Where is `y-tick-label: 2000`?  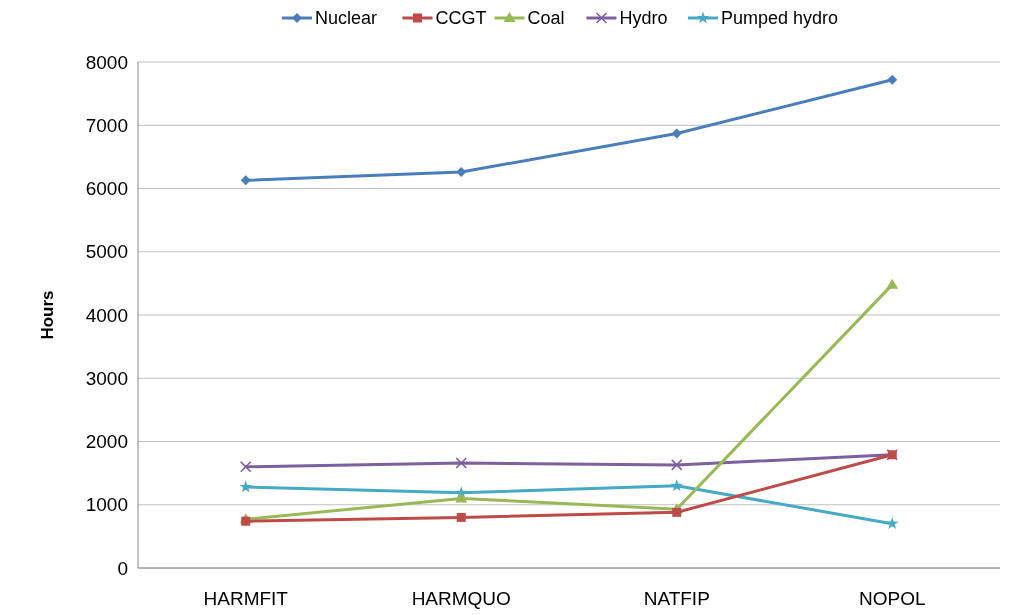
y-tick-label: 2000 is located at coordinates (106, 442).